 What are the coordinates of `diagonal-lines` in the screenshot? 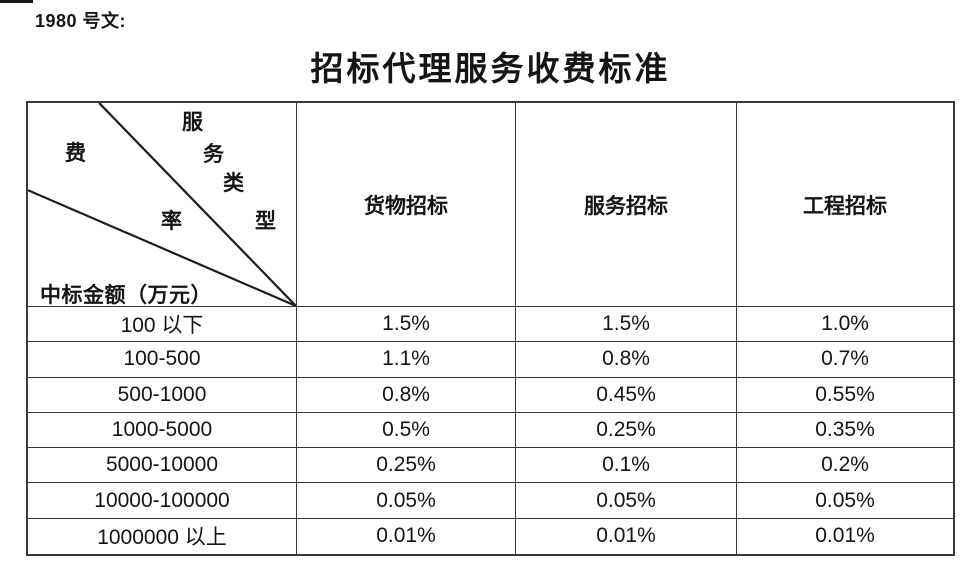 It's located at (162, 204).